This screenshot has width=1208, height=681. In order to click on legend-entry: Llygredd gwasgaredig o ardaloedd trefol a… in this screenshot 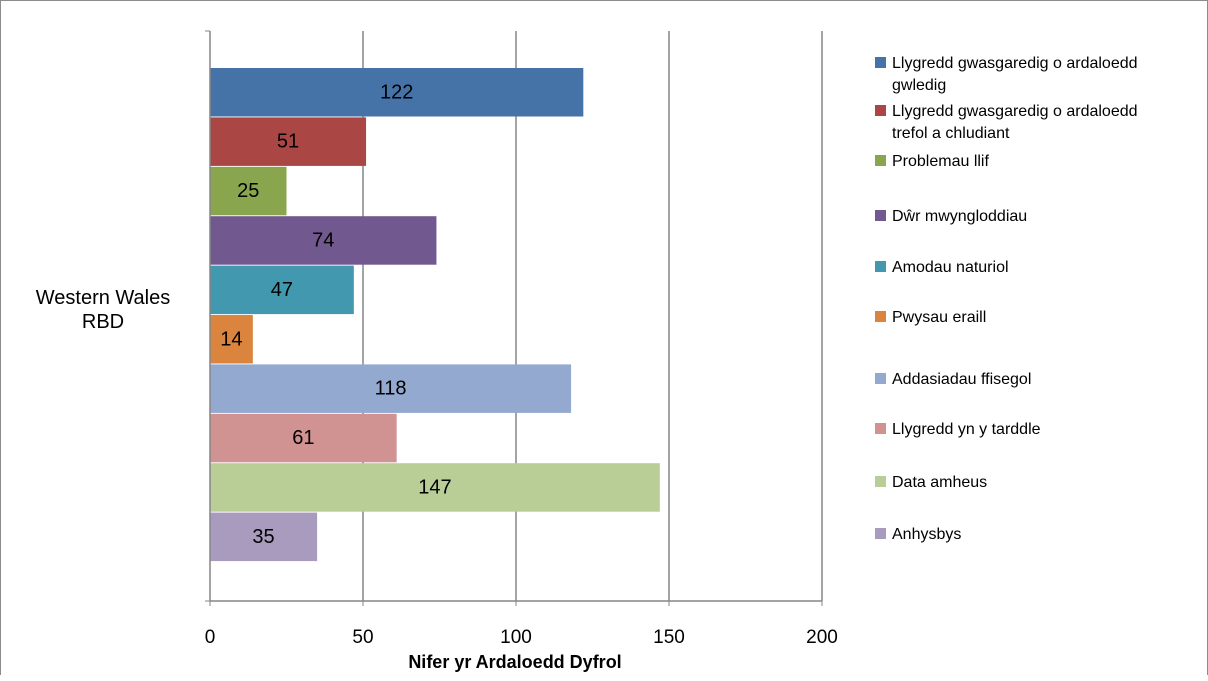, I will do `click(1015, 122)`.